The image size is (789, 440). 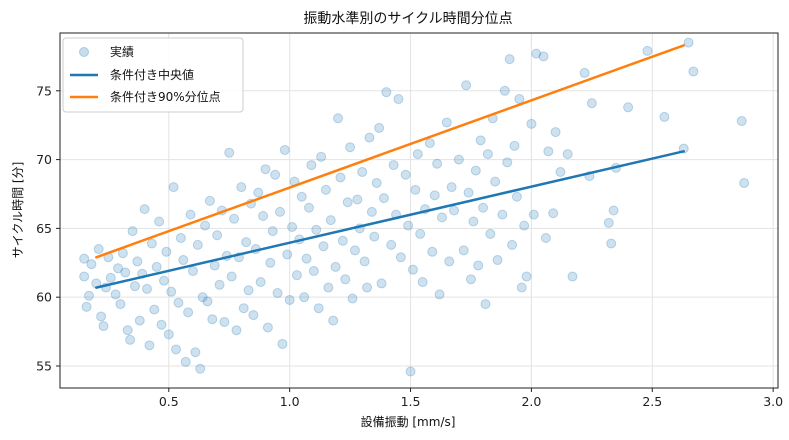 What do you see at coordinates (84, 52) in the screenshot?
I see `legend-marker-actual` at bounding box center [84, 52].